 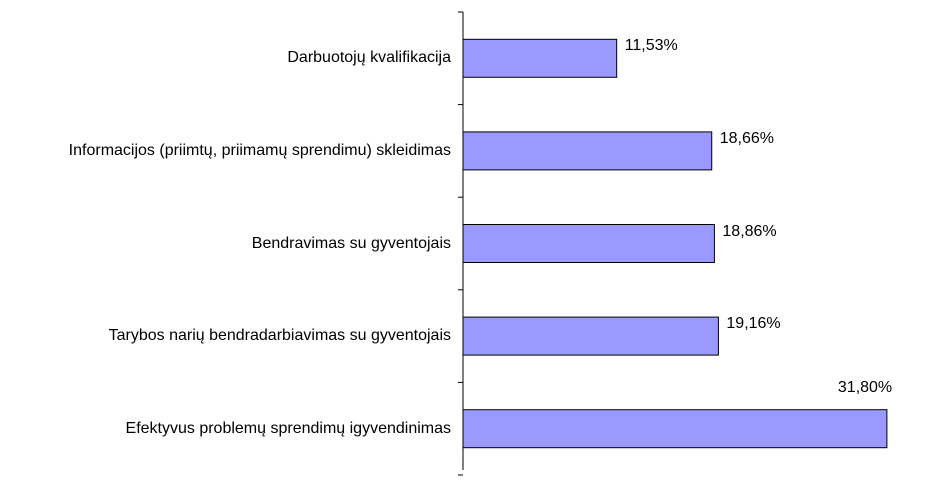 I want to click on category-label-text: Bendravimas su gyventojais, so click(x=351, y=243).